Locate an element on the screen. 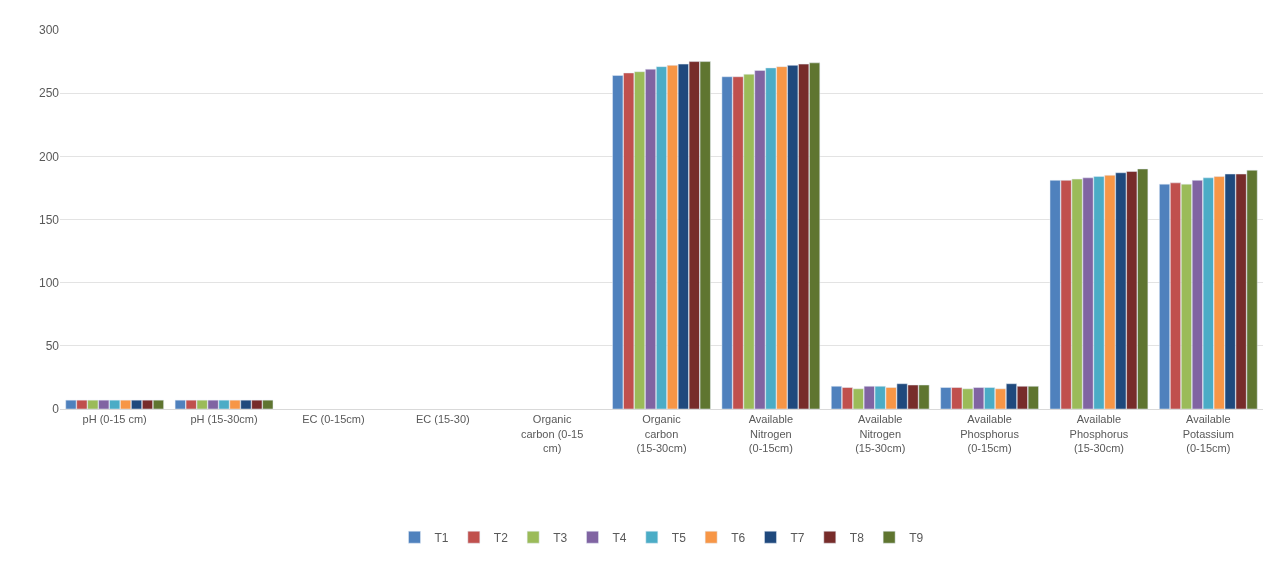 The image size is (1283, 564). legend-label: T5 is located at coordinates (679, 537).